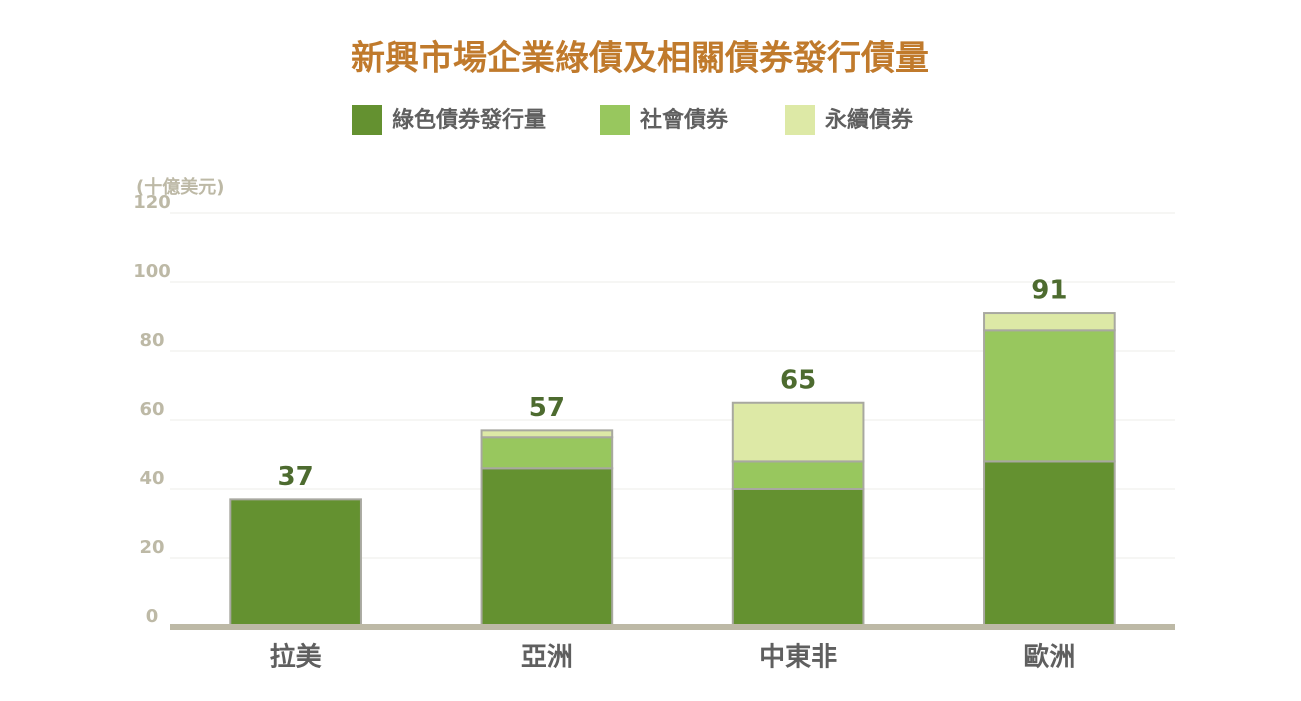 The width and height of the screenshot is (1301, 701). What do you see at coordinates (547, 658) in the screenshot?
I see `x-tick-label: 亞洲` at bounding box center [547, 658].